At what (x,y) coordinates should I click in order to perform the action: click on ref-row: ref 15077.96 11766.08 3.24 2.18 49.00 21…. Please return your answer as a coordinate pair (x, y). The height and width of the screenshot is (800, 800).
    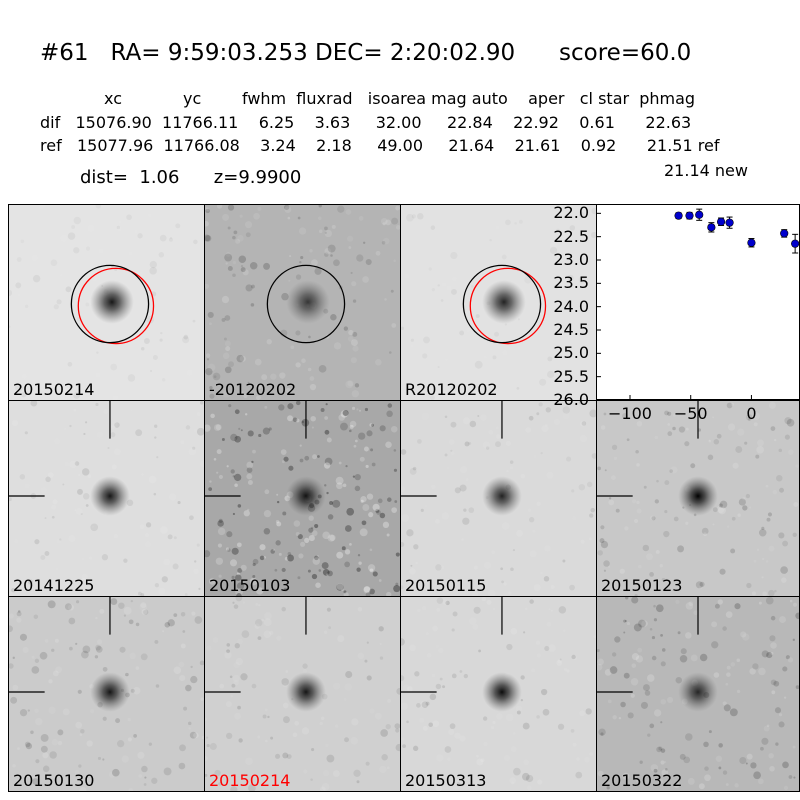
    Looking at the image, I should click on (380, 145).